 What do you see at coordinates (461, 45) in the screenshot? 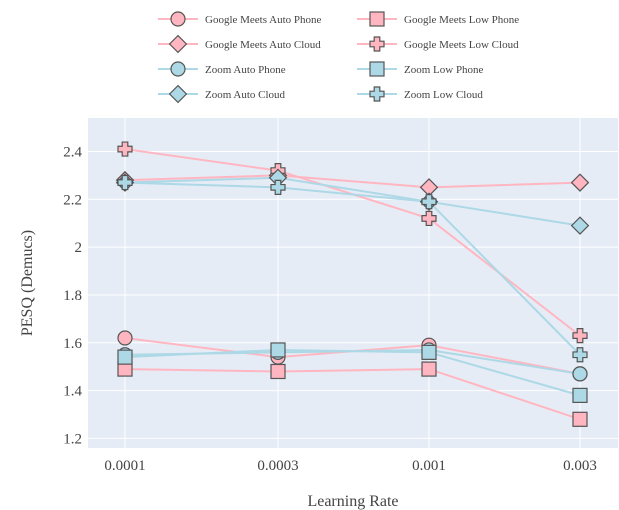
I see `legend-label: Google Meets Low Cloud` at bounding box center [461, 45].